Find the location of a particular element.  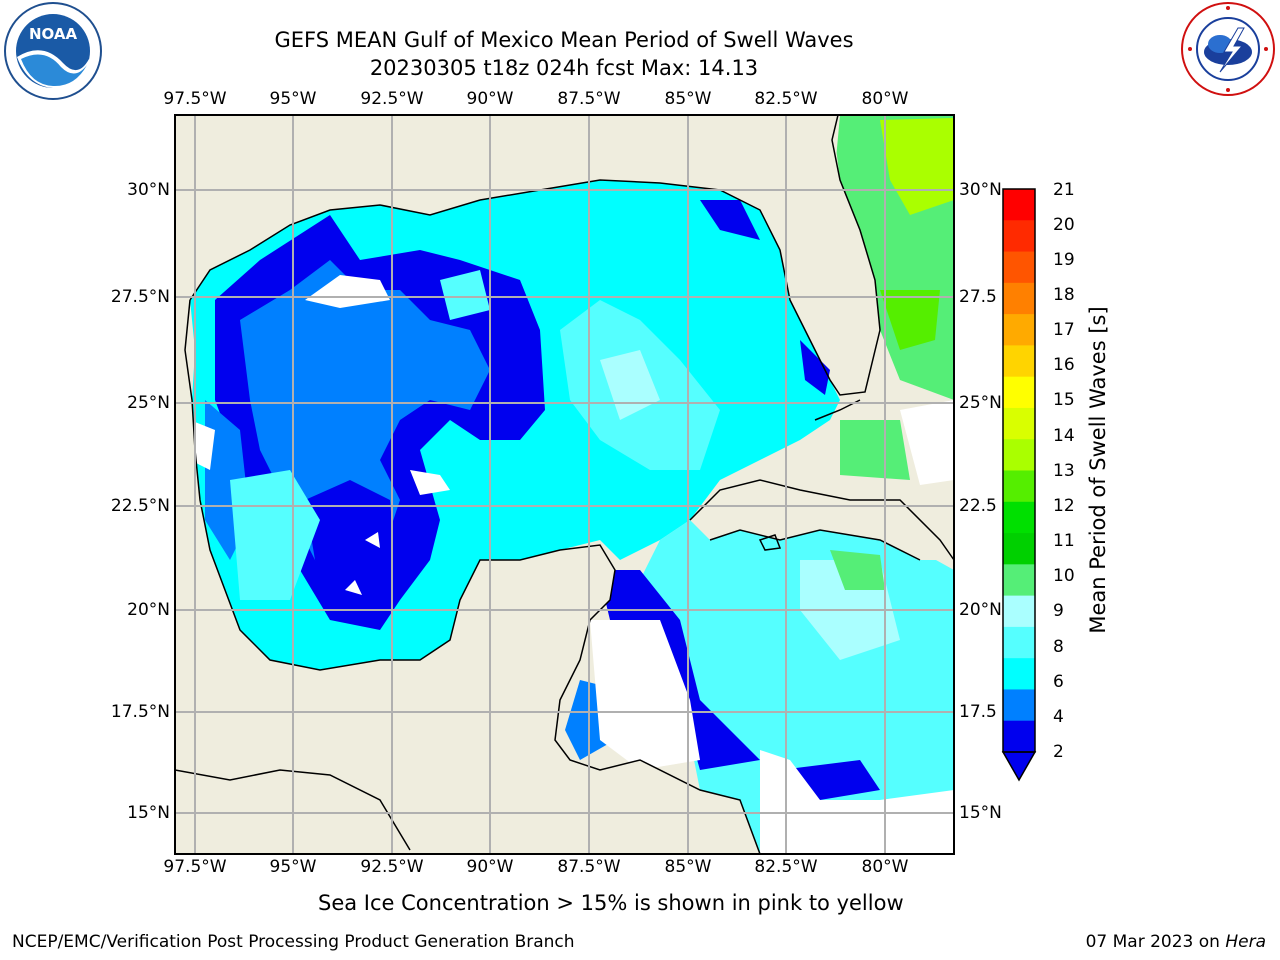

nws-logo-icon is located at coordinates (1228, 49).